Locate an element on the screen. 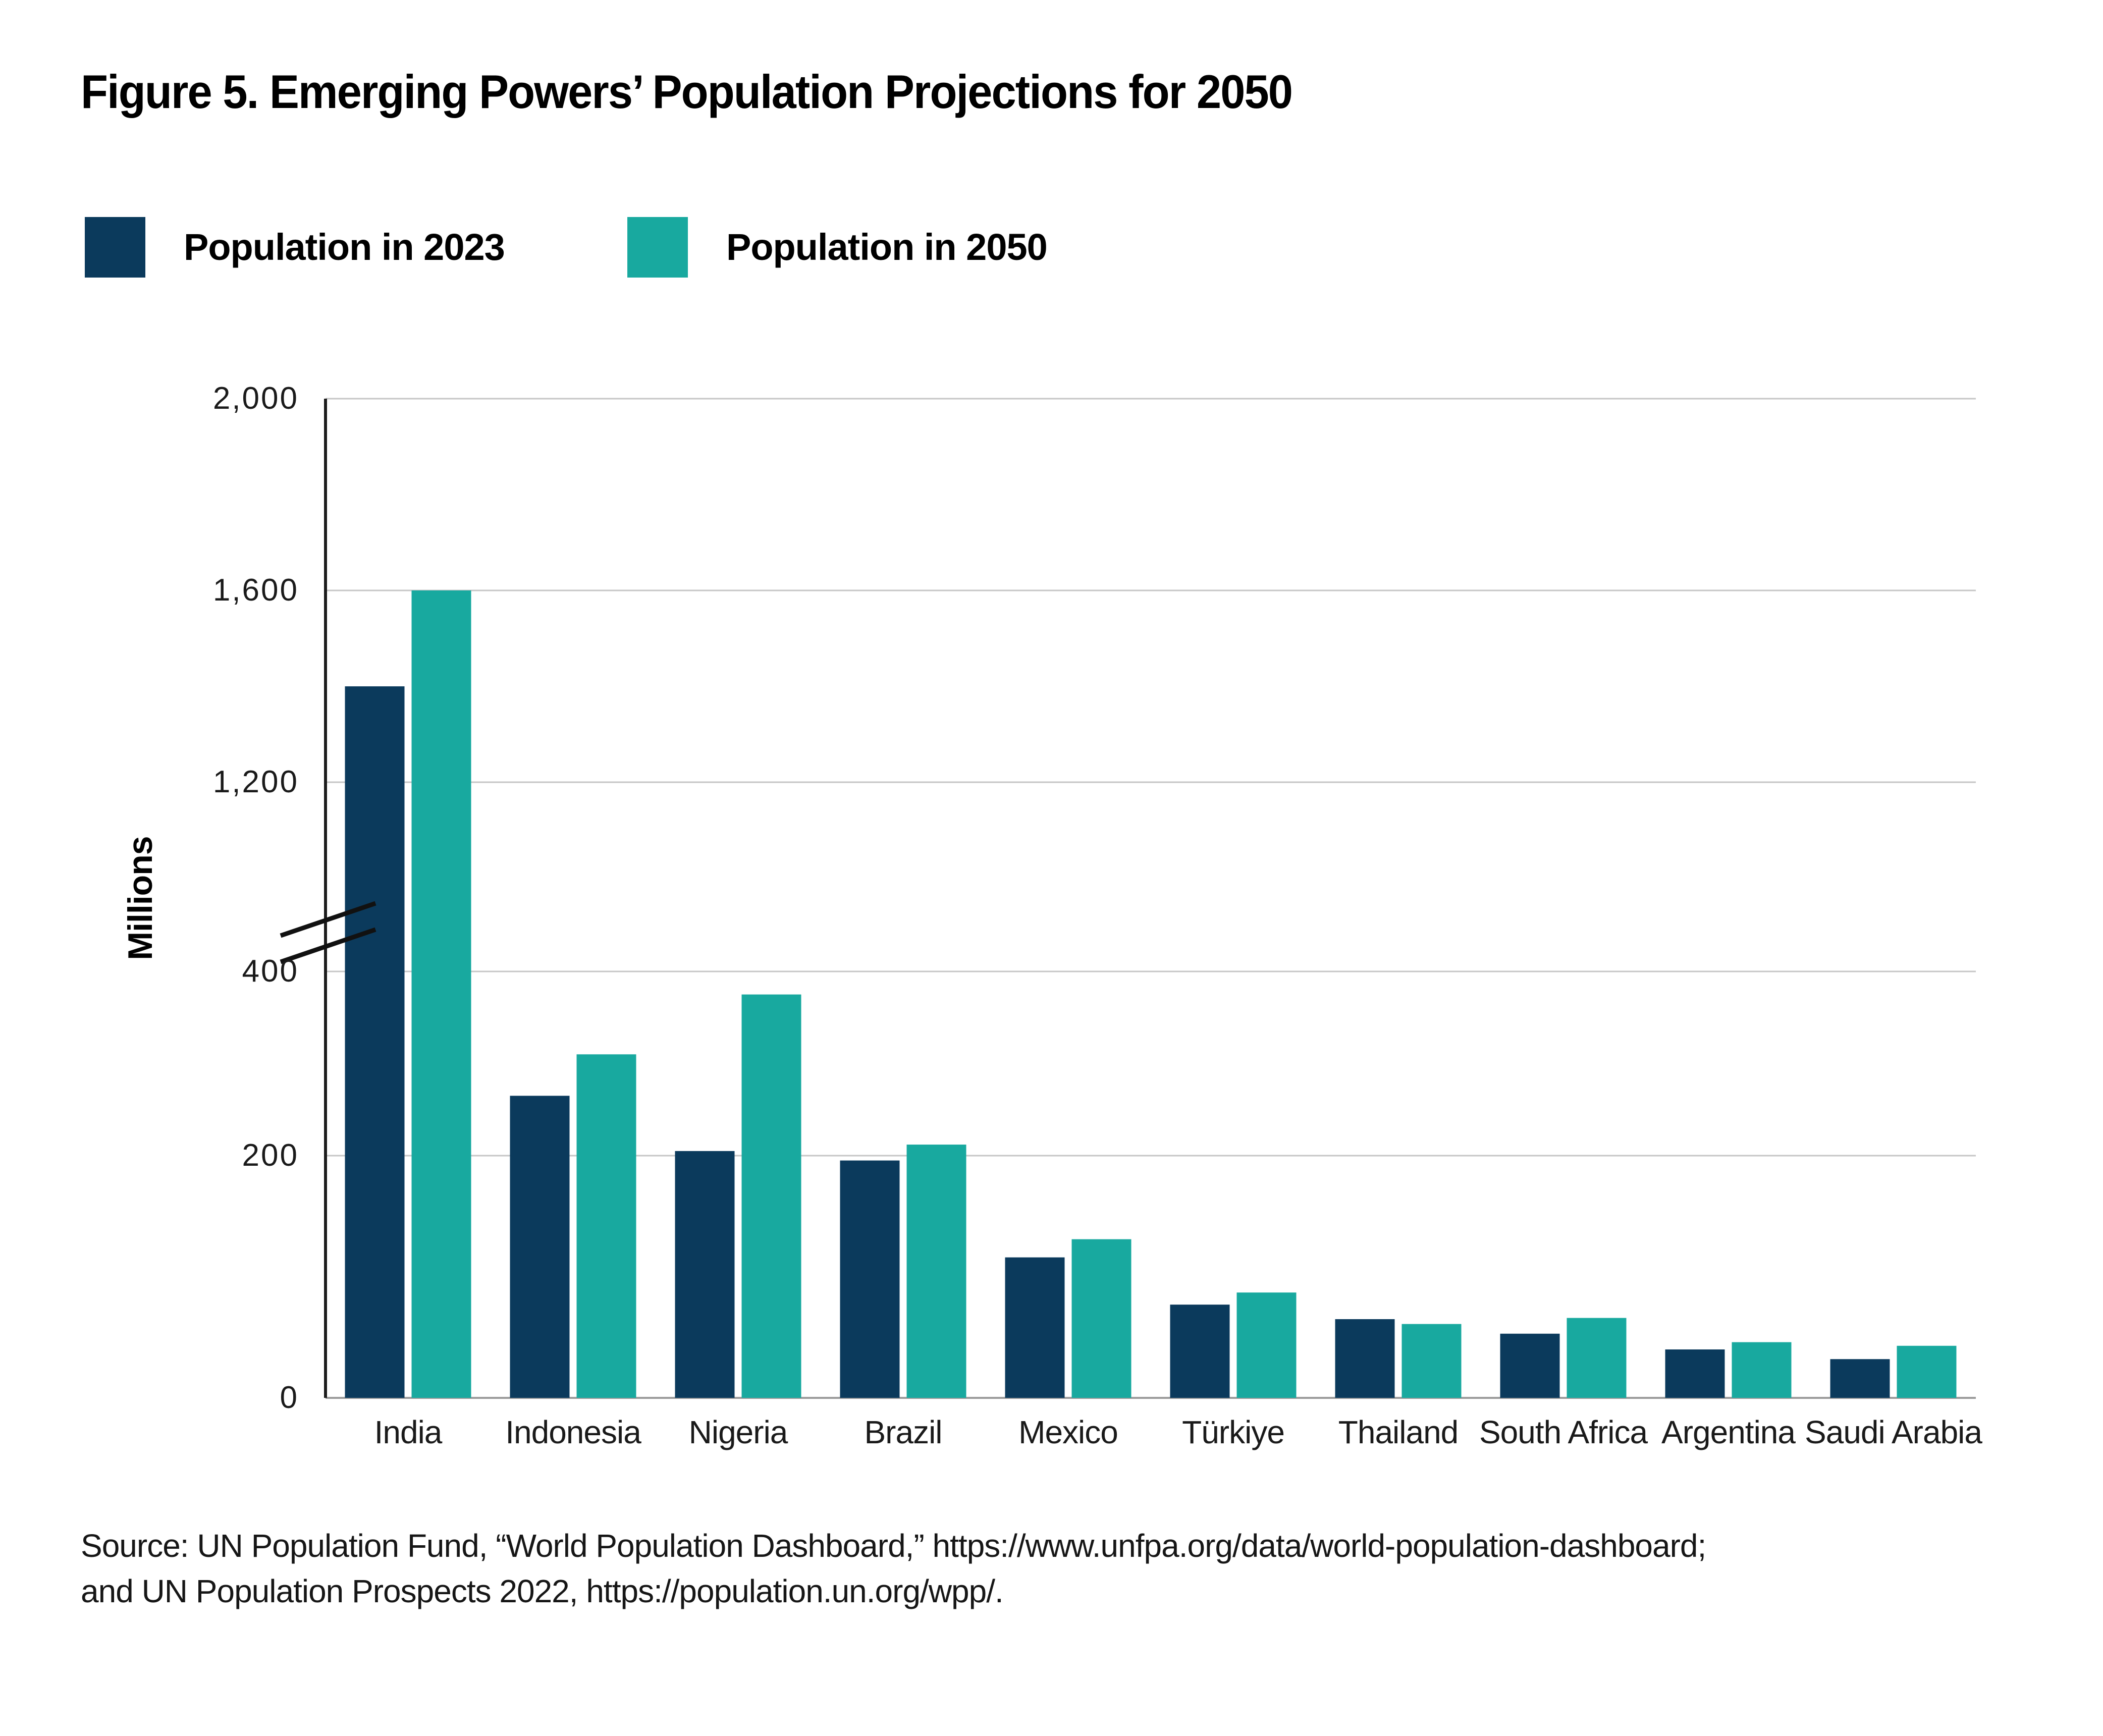 This screenshot has height=1736, width=2103. x-label-nigeria: Nigeria is located at coordinates (738, 1432).